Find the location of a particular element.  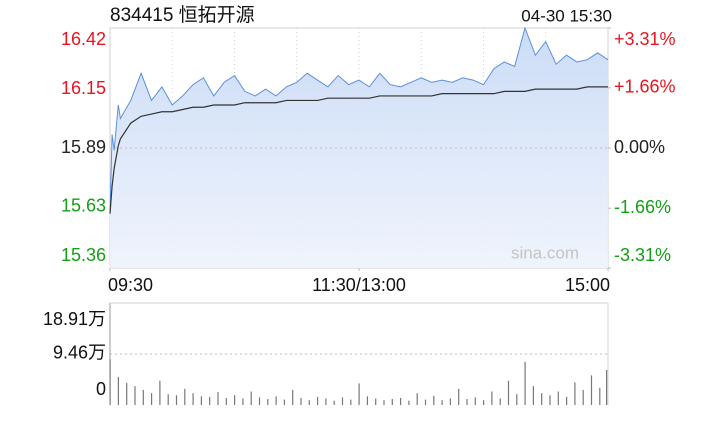

y-tick-label: 9.46万 is located at coordinates (79, 353).